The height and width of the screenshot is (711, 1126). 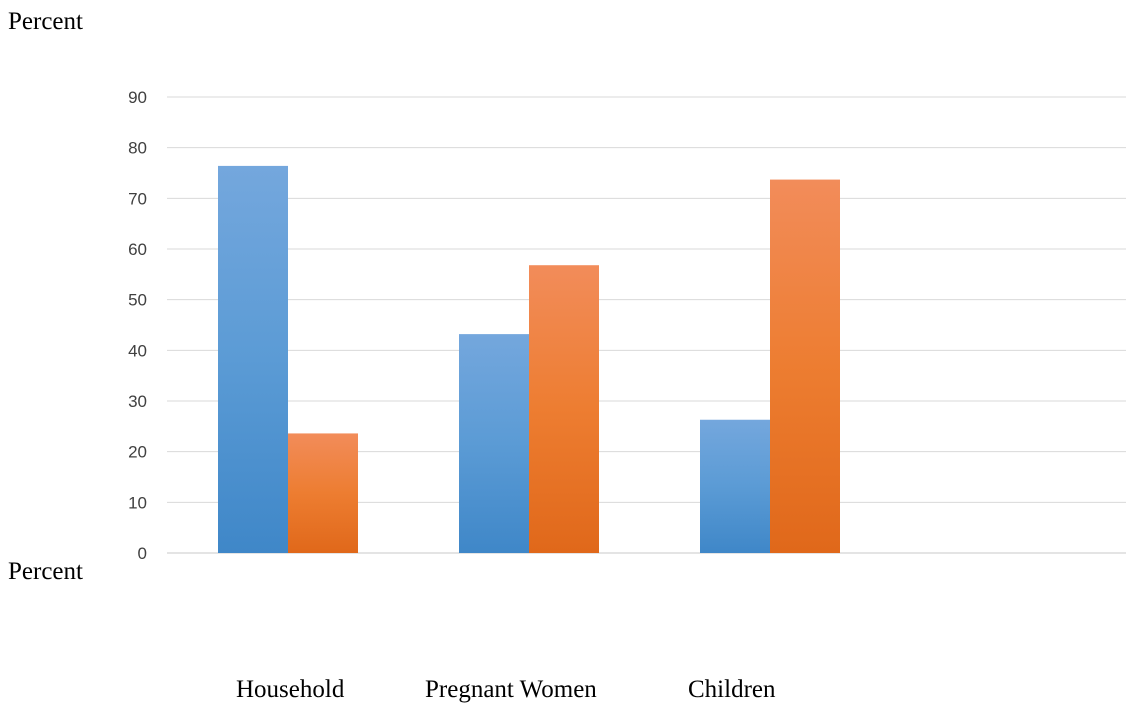 I want to click on y-tick-label-90: 90, so click(x=137, y=97).